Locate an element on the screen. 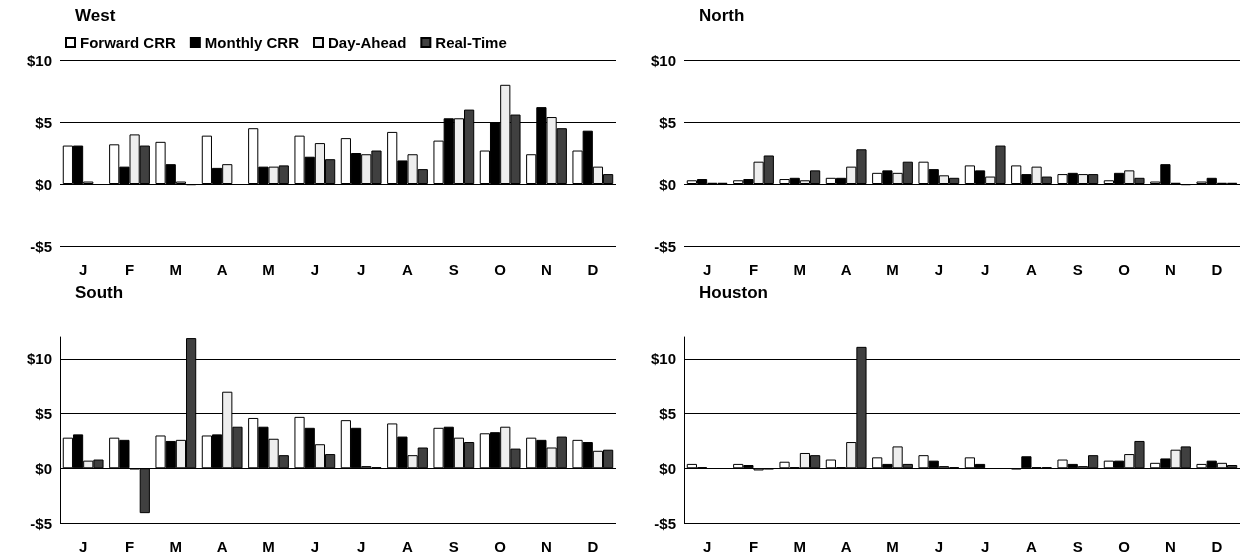 The width and height of the screenshot is (1248, 555). legend-label: Day-Ahead is located at coordinates (367, 42).